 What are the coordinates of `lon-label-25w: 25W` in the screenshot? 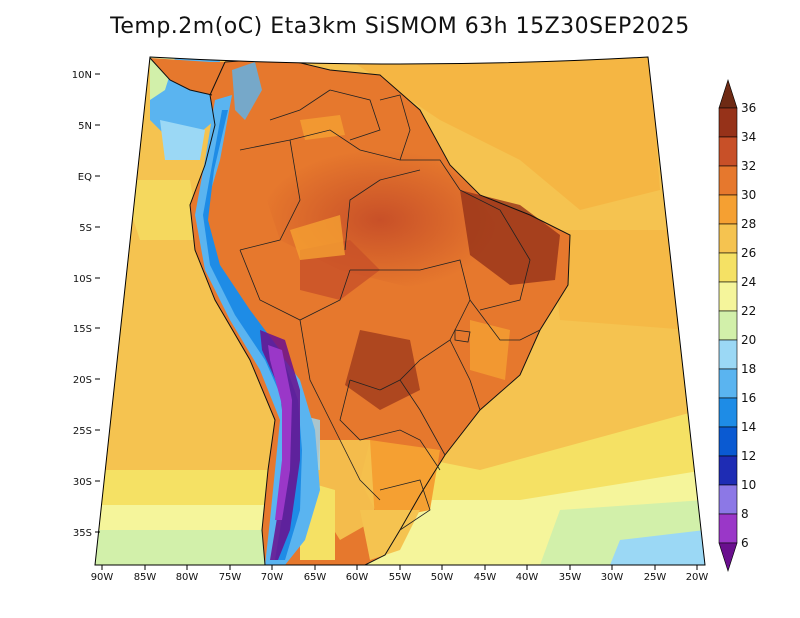 It's located at (655, 577).